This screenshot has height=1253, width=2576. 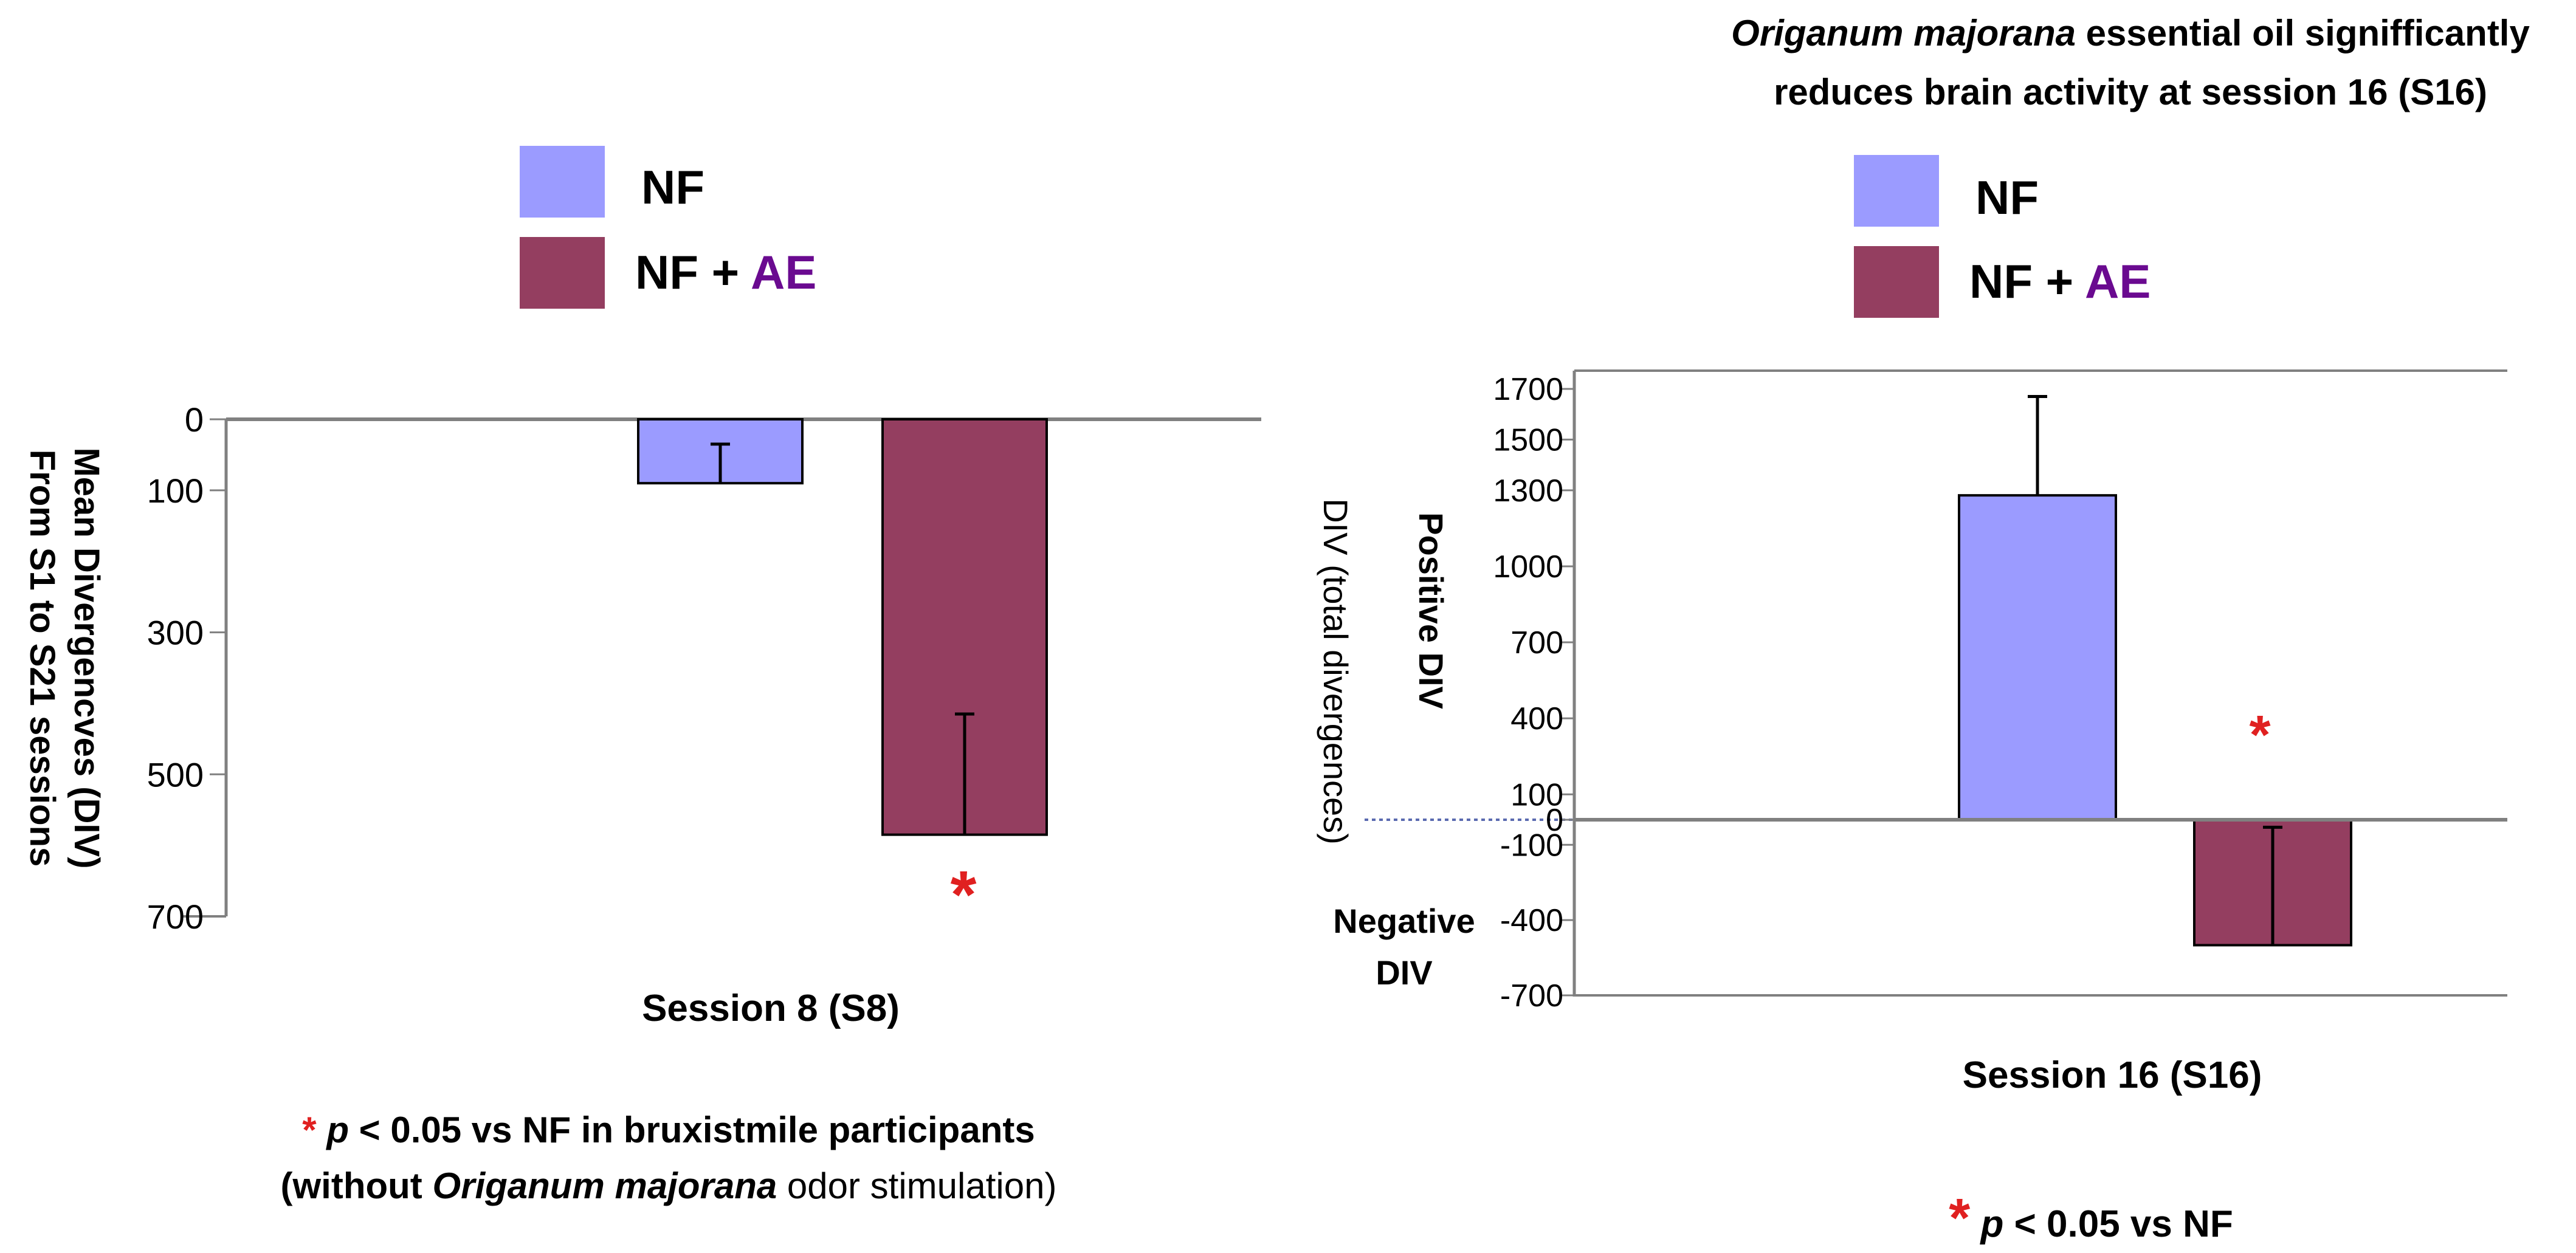 I want to click on left-legend: NF NF + AE, so click(x=668, y=227).